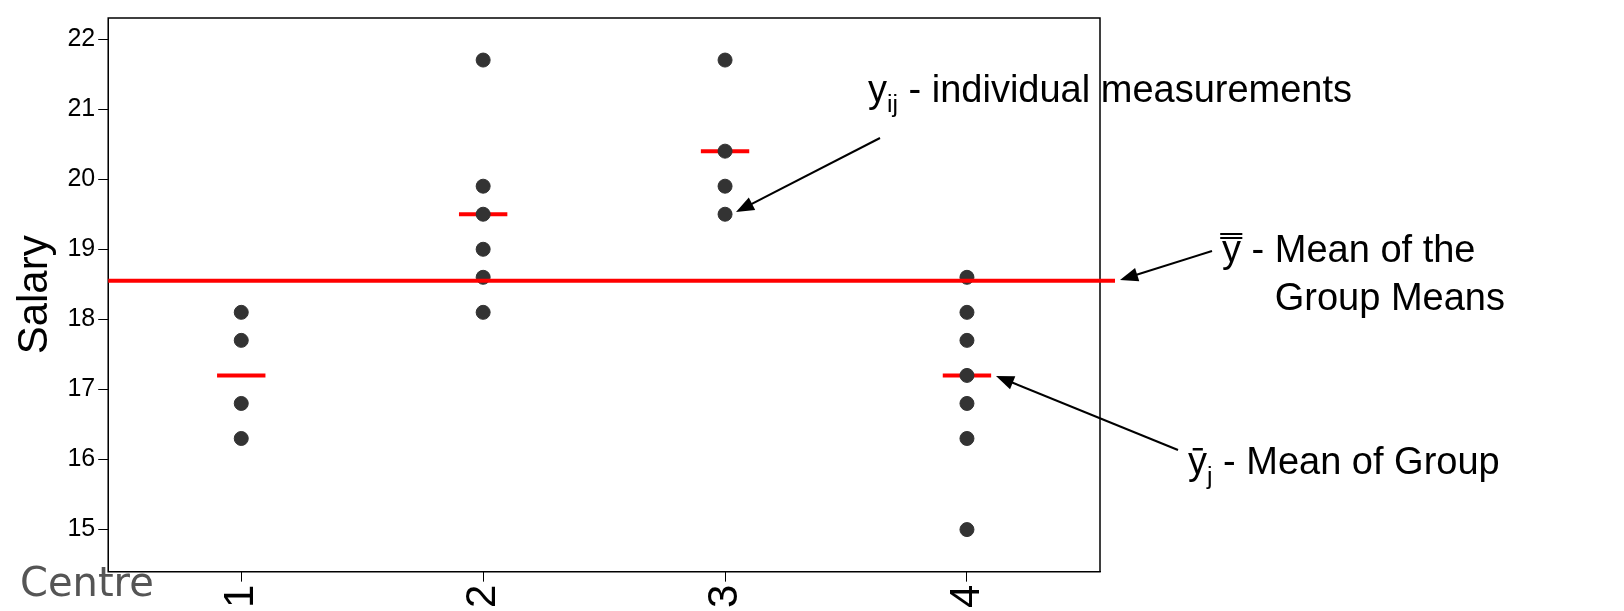 The width and height of the screenshot is (1624, 611). Describe the element at coordinates (81, 527) in the screenshot. I see `y-tick-label: 15` at that location.